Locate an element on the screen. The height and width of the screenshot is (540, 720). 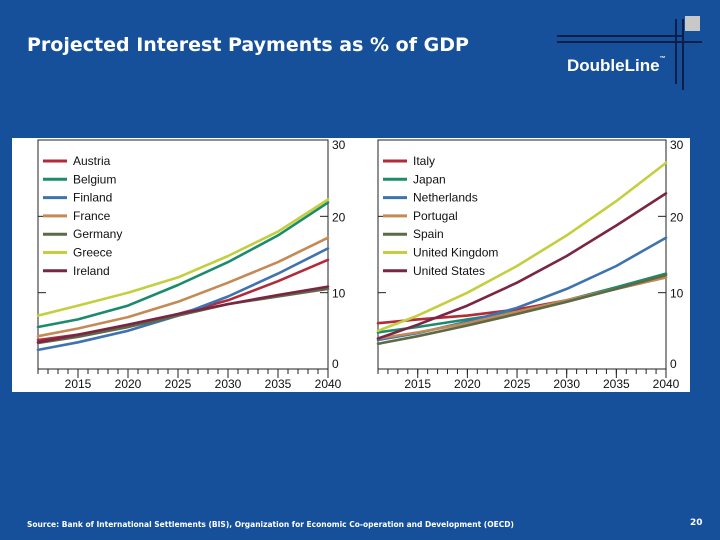
right-x-tick-label: 2015 is located at coordinates (417, 384).